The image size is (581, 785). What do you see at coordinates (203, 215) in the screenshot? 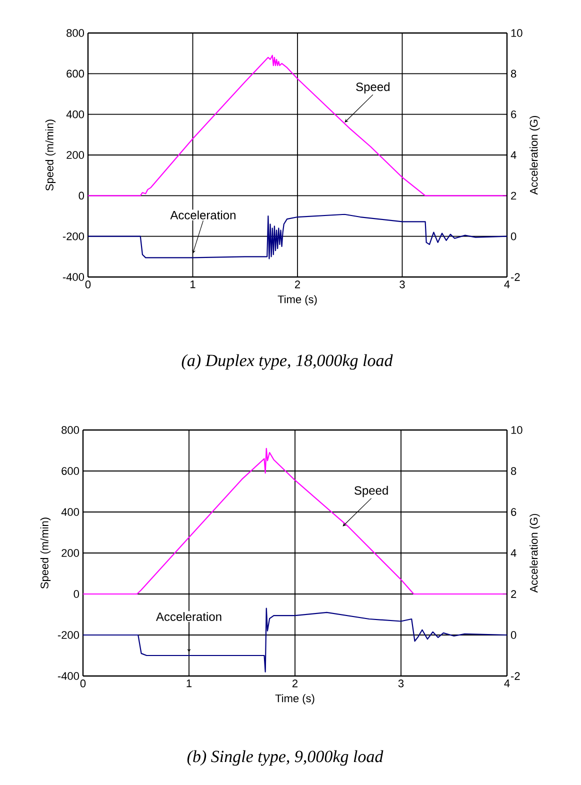
I see `text: Acceleration` at bounding box center [203, 215].